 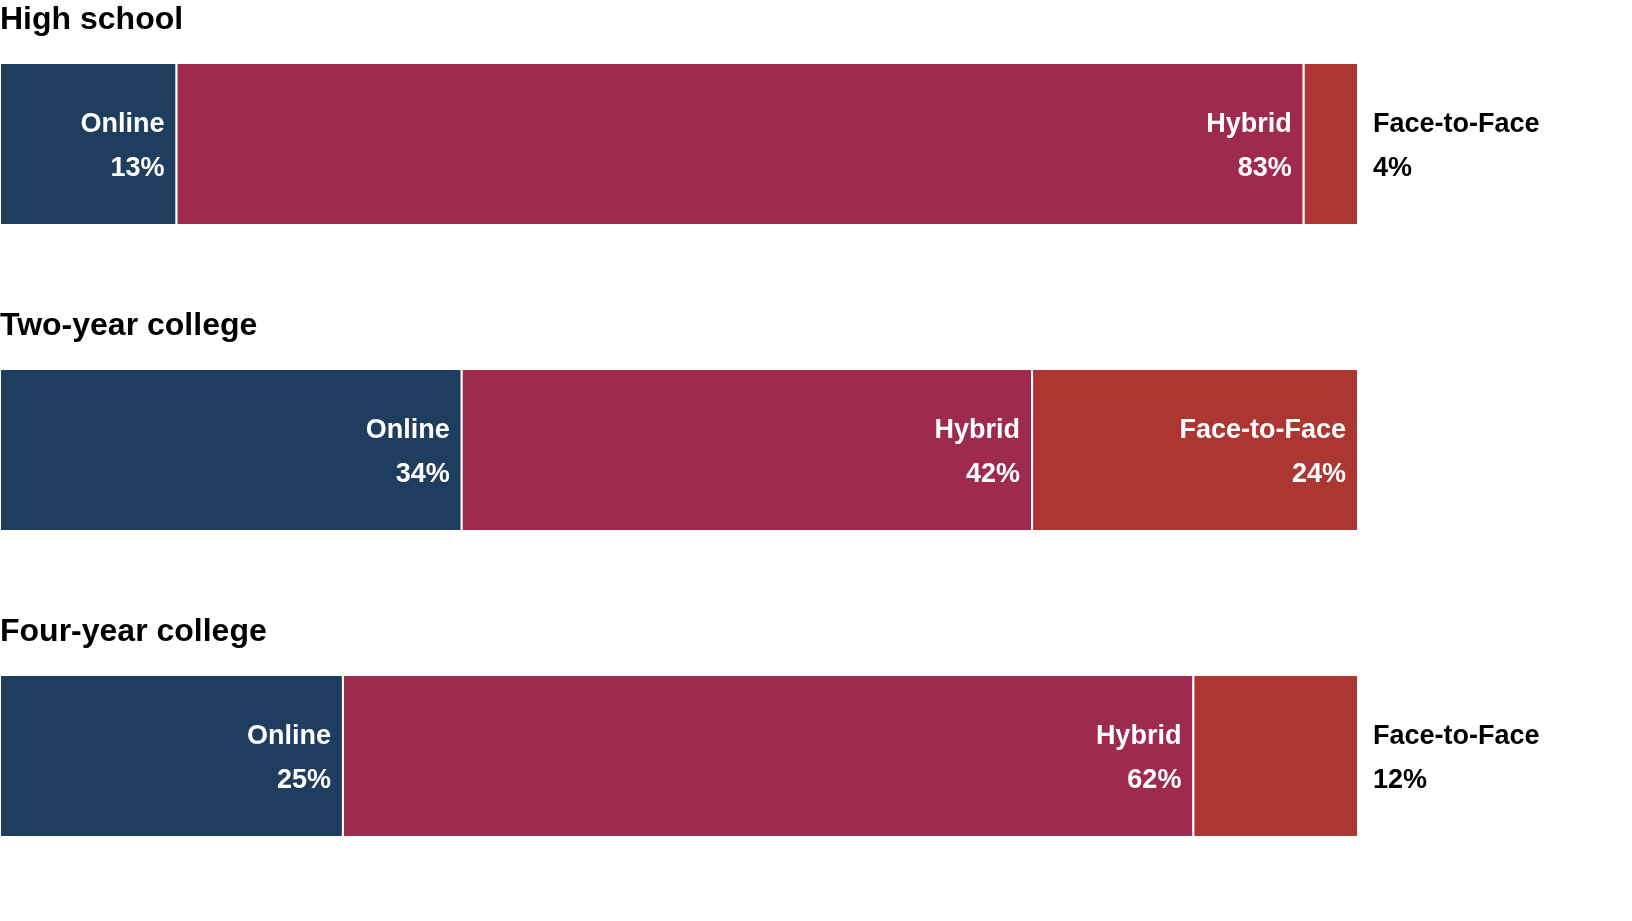 I want to click on data-label: 34%, so click(x=422, y=473).